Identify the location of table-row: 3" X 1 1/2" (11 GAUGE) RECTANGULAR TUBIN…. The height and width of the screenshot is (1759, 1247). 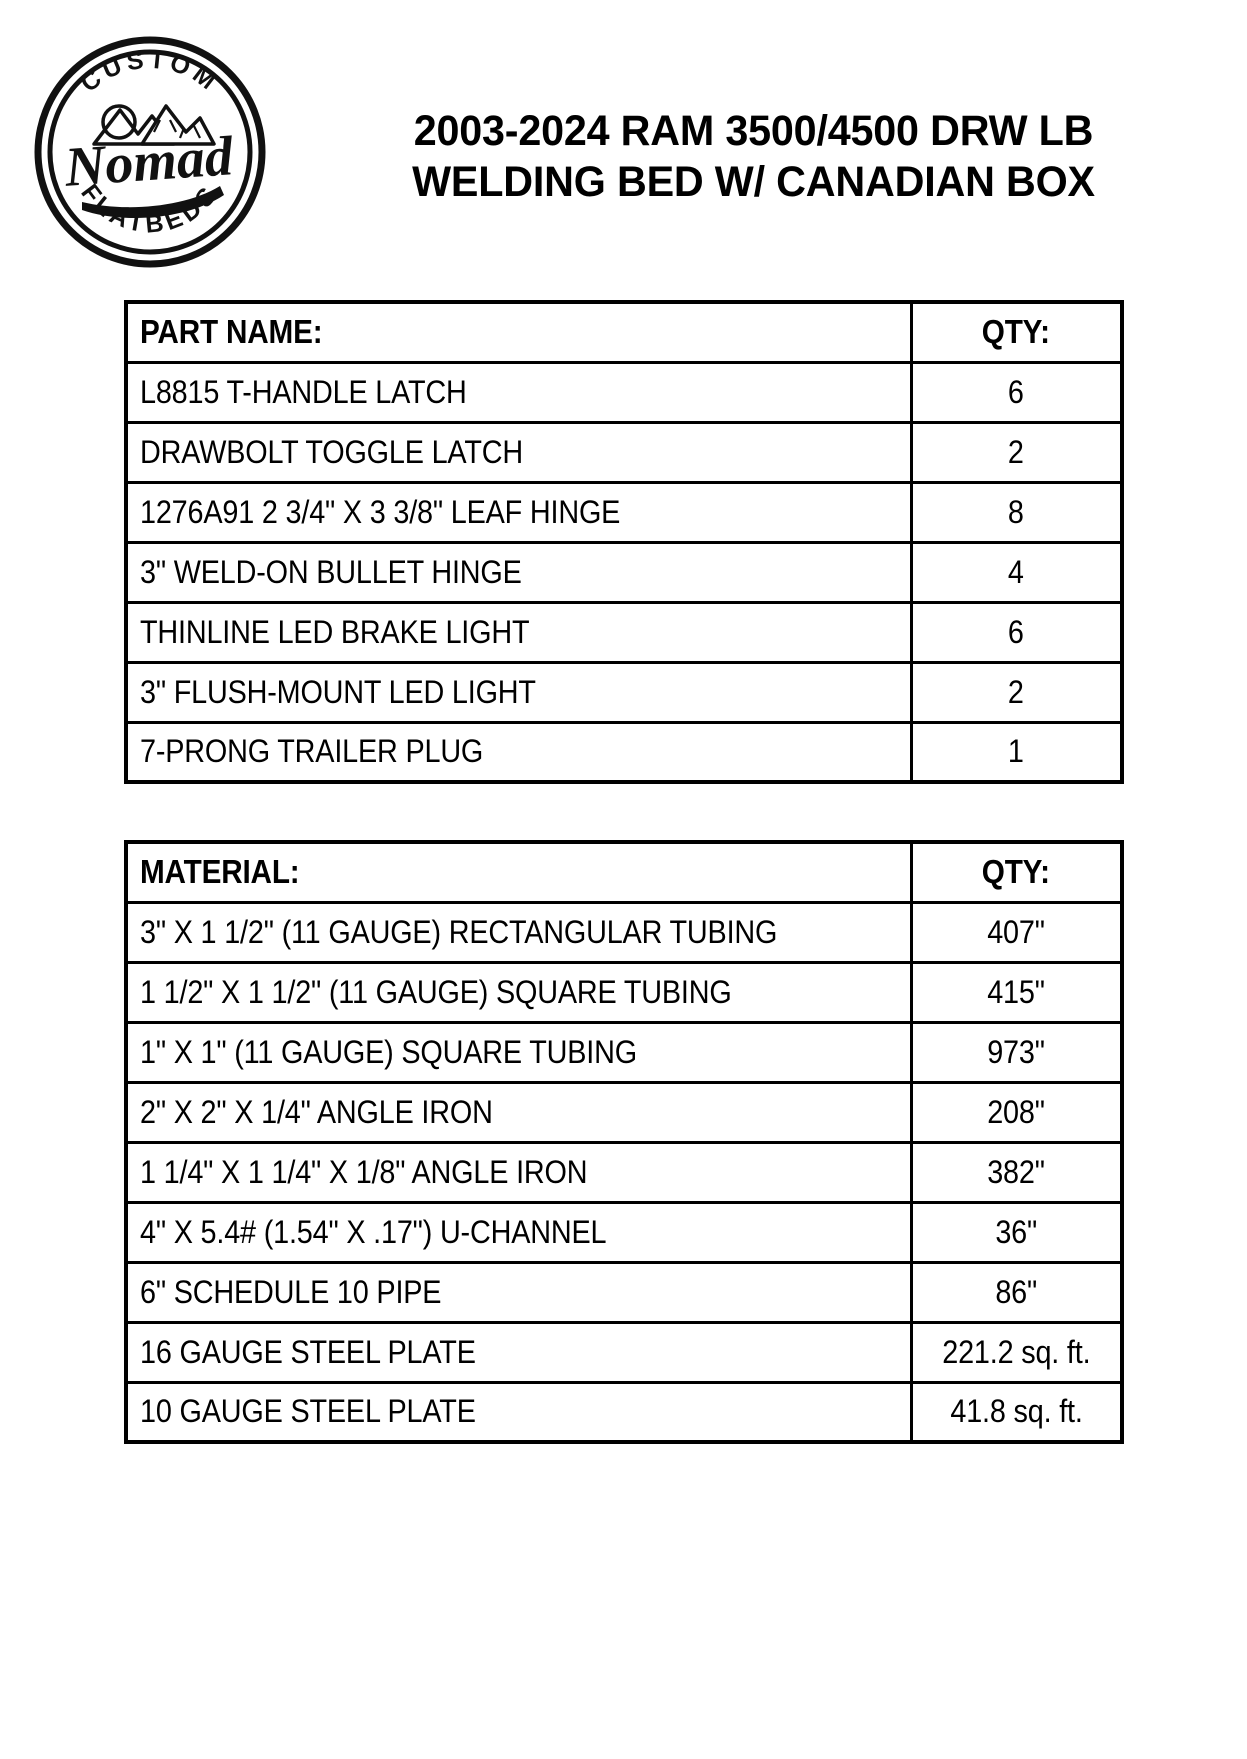
(623, 932).